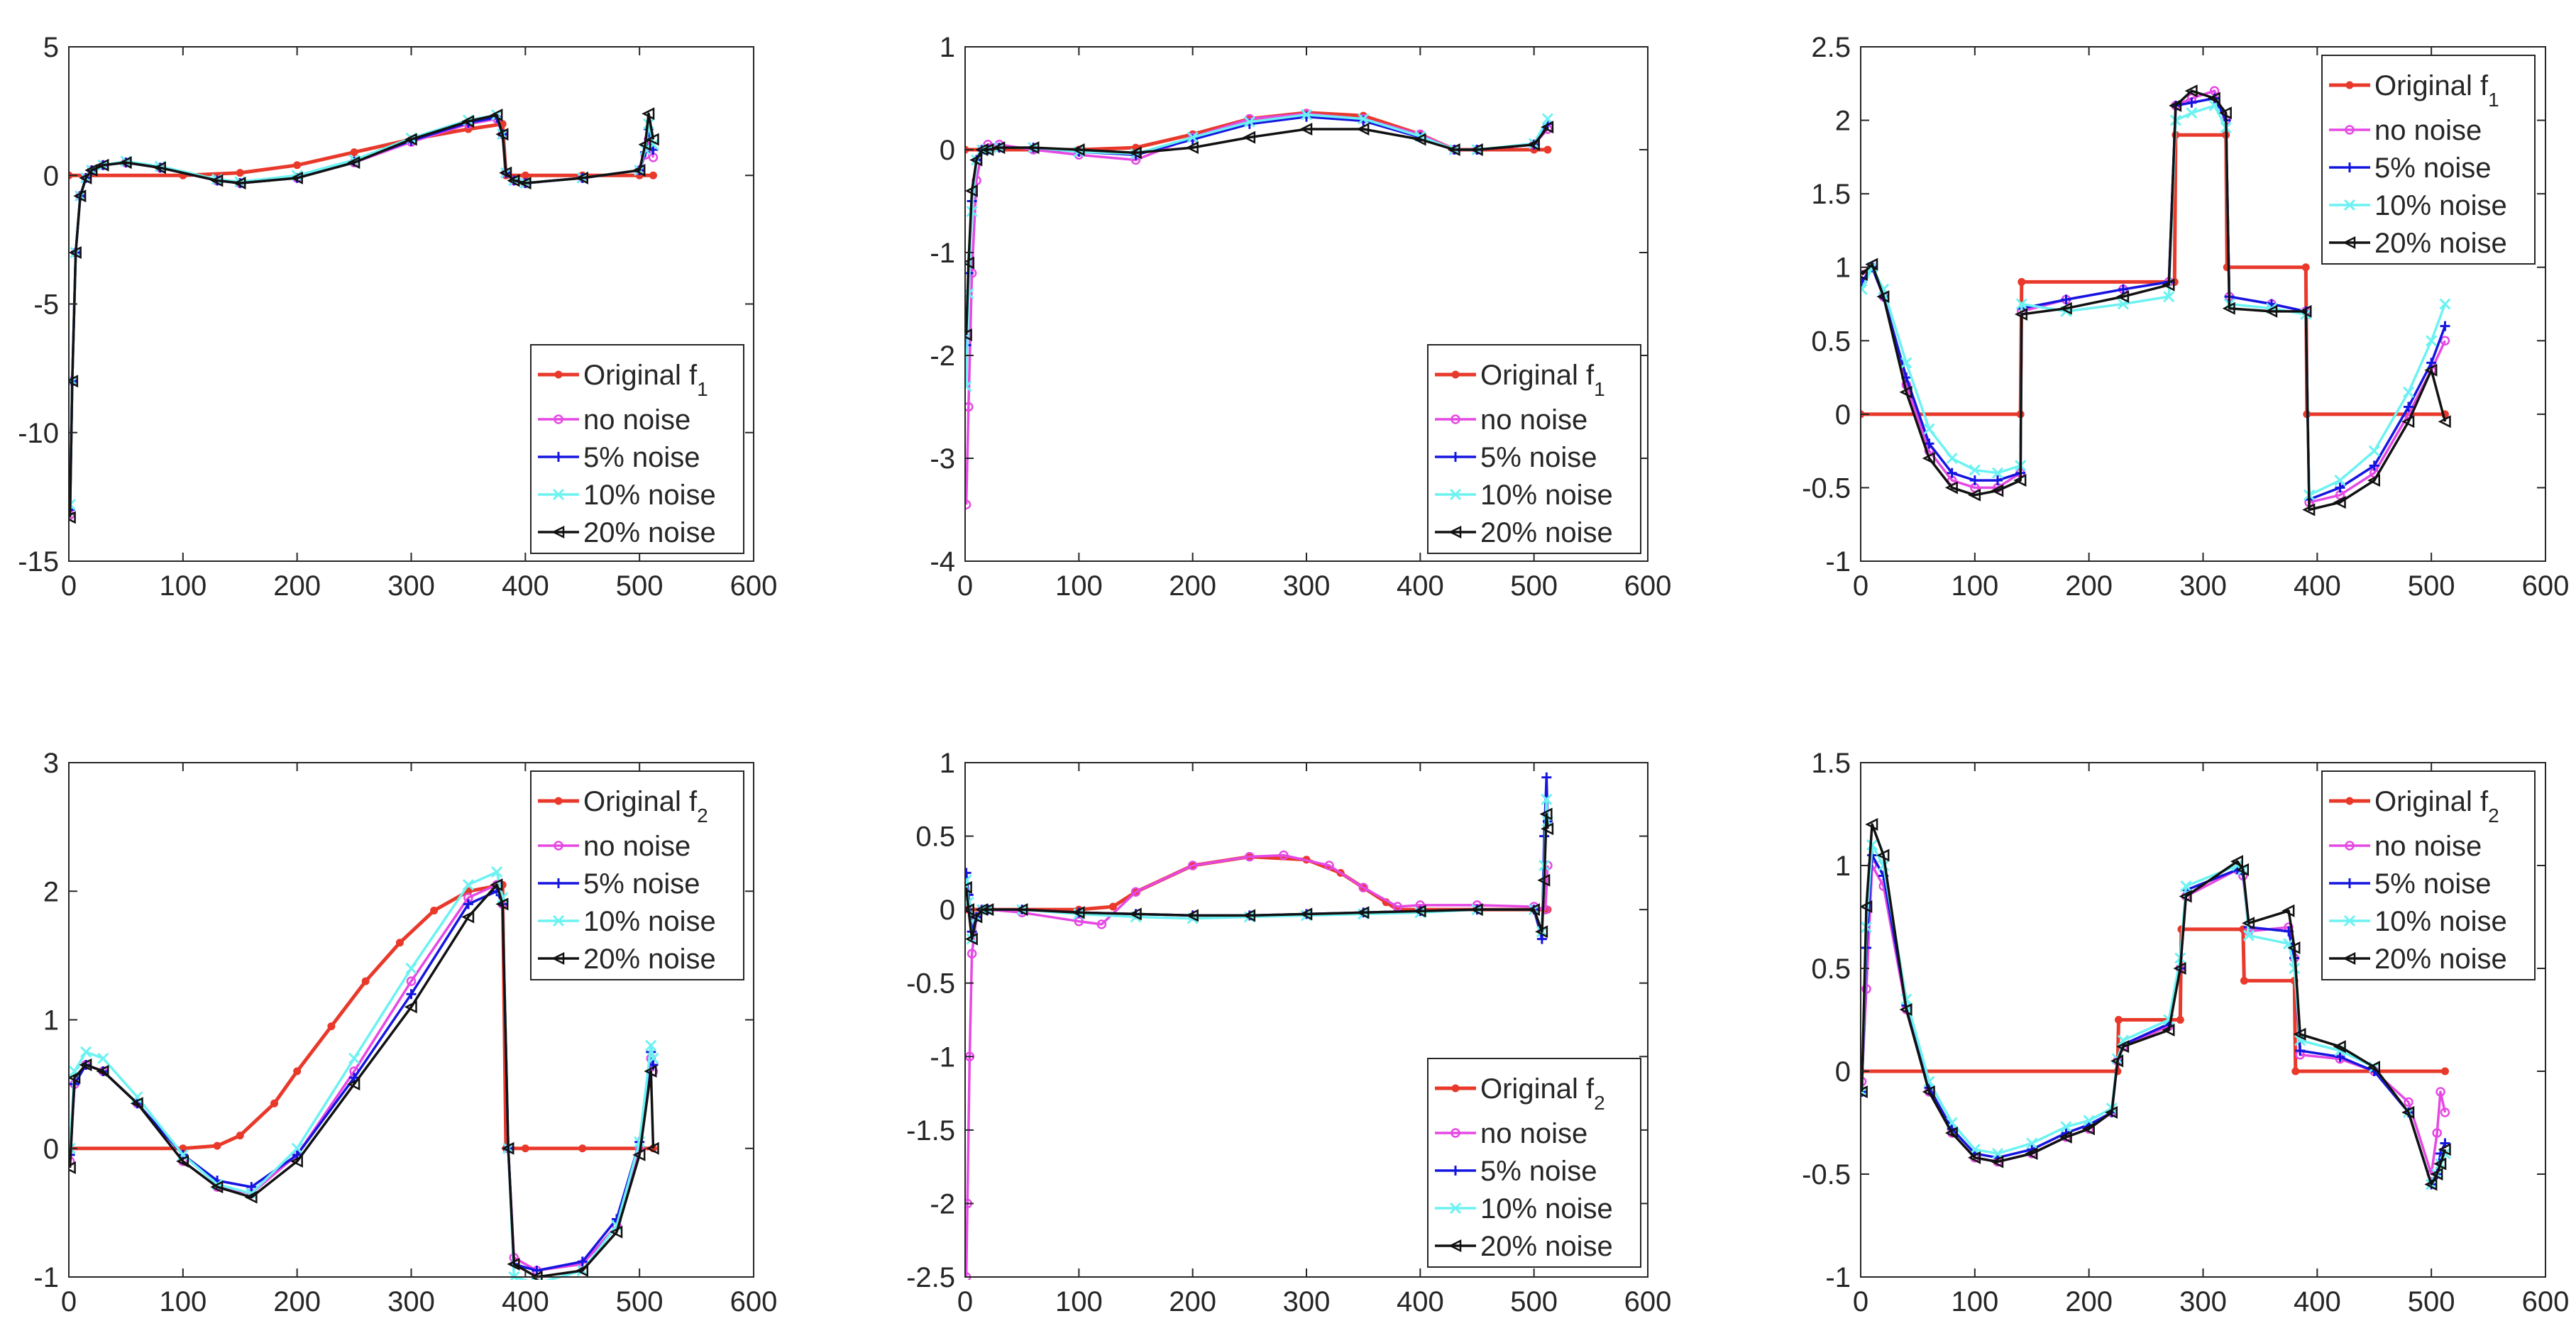  What do you see at coordinates (2440, 921) in the screenshot?
I see `legend-label-noise10: 10% noise` at bounding box center [2440, 921].